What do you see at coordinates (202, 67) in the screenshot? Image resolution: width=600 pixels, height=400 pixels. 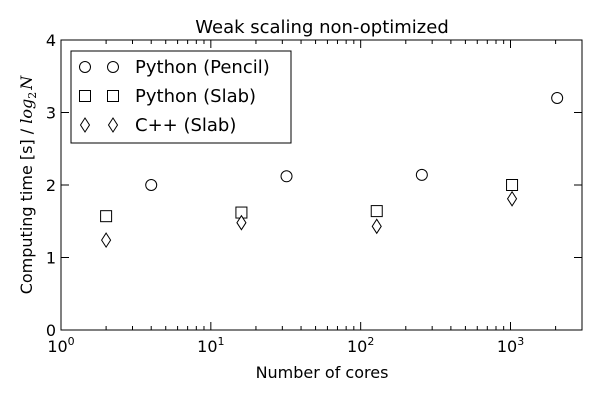 I see `legend-label: Python (Pencil)` at bounding box center [202, 67].